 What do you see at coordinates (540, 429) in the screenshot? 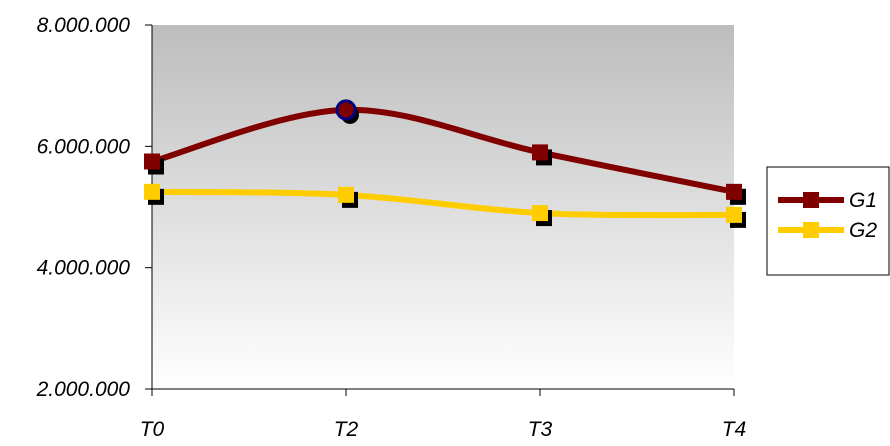
I see `x-tick-label: T3` at bounding box center [540, 429].